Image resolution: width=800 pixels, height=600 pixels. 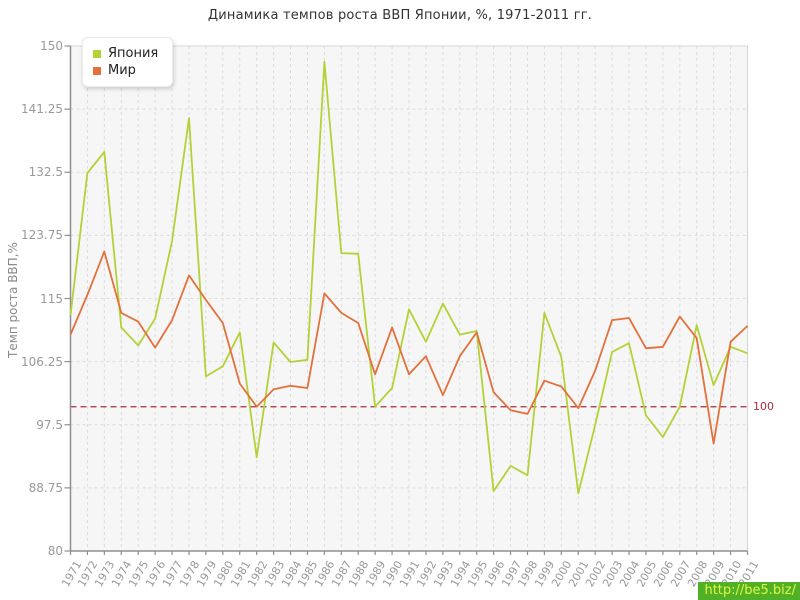 I want to click on legend: Япония Мир, so click(x=128, y=62).